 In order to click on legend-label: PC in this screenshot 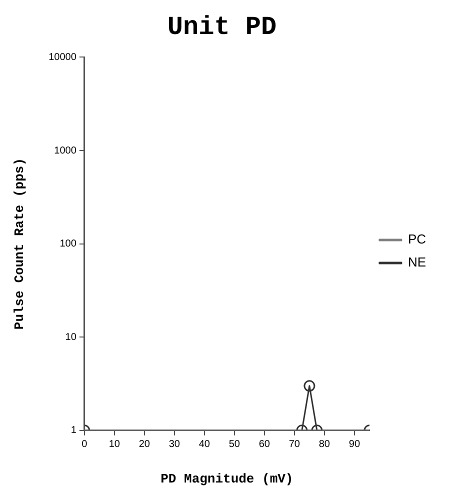, I will do `click(417, 239)`.